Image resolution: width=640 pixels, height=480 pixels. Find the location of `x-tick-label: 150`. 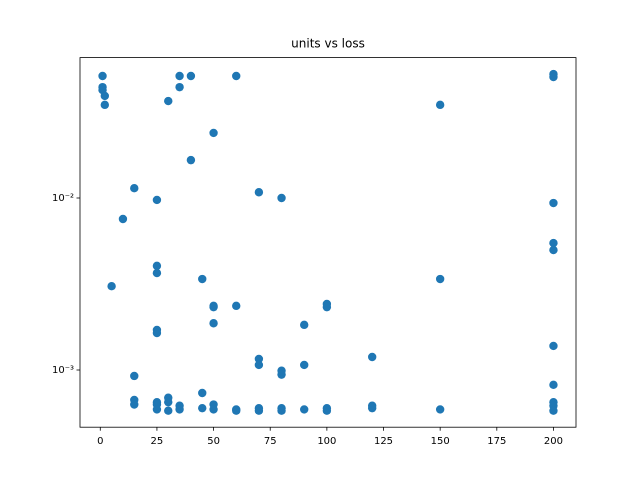

x-tick-label: 150 is located at coordinates (440, 441).